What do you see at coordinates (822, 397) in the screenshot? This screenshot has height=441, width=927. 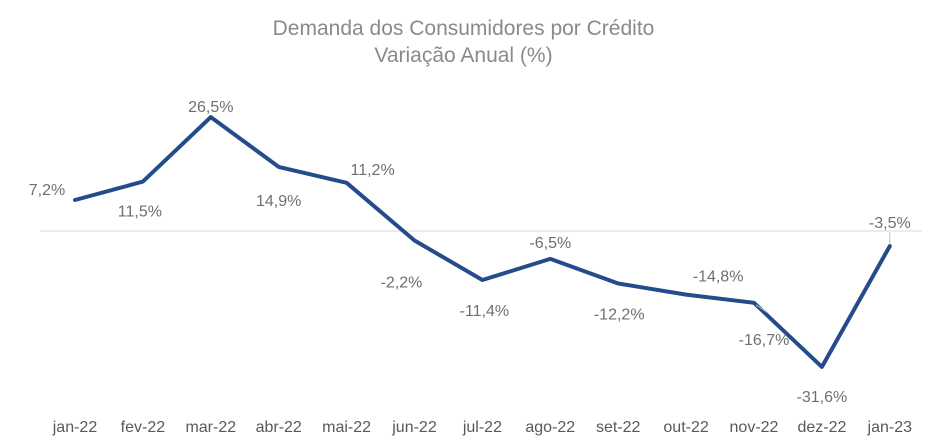 I see `data-label-dez-22: -31,6%` at bounding box center [822, 397].